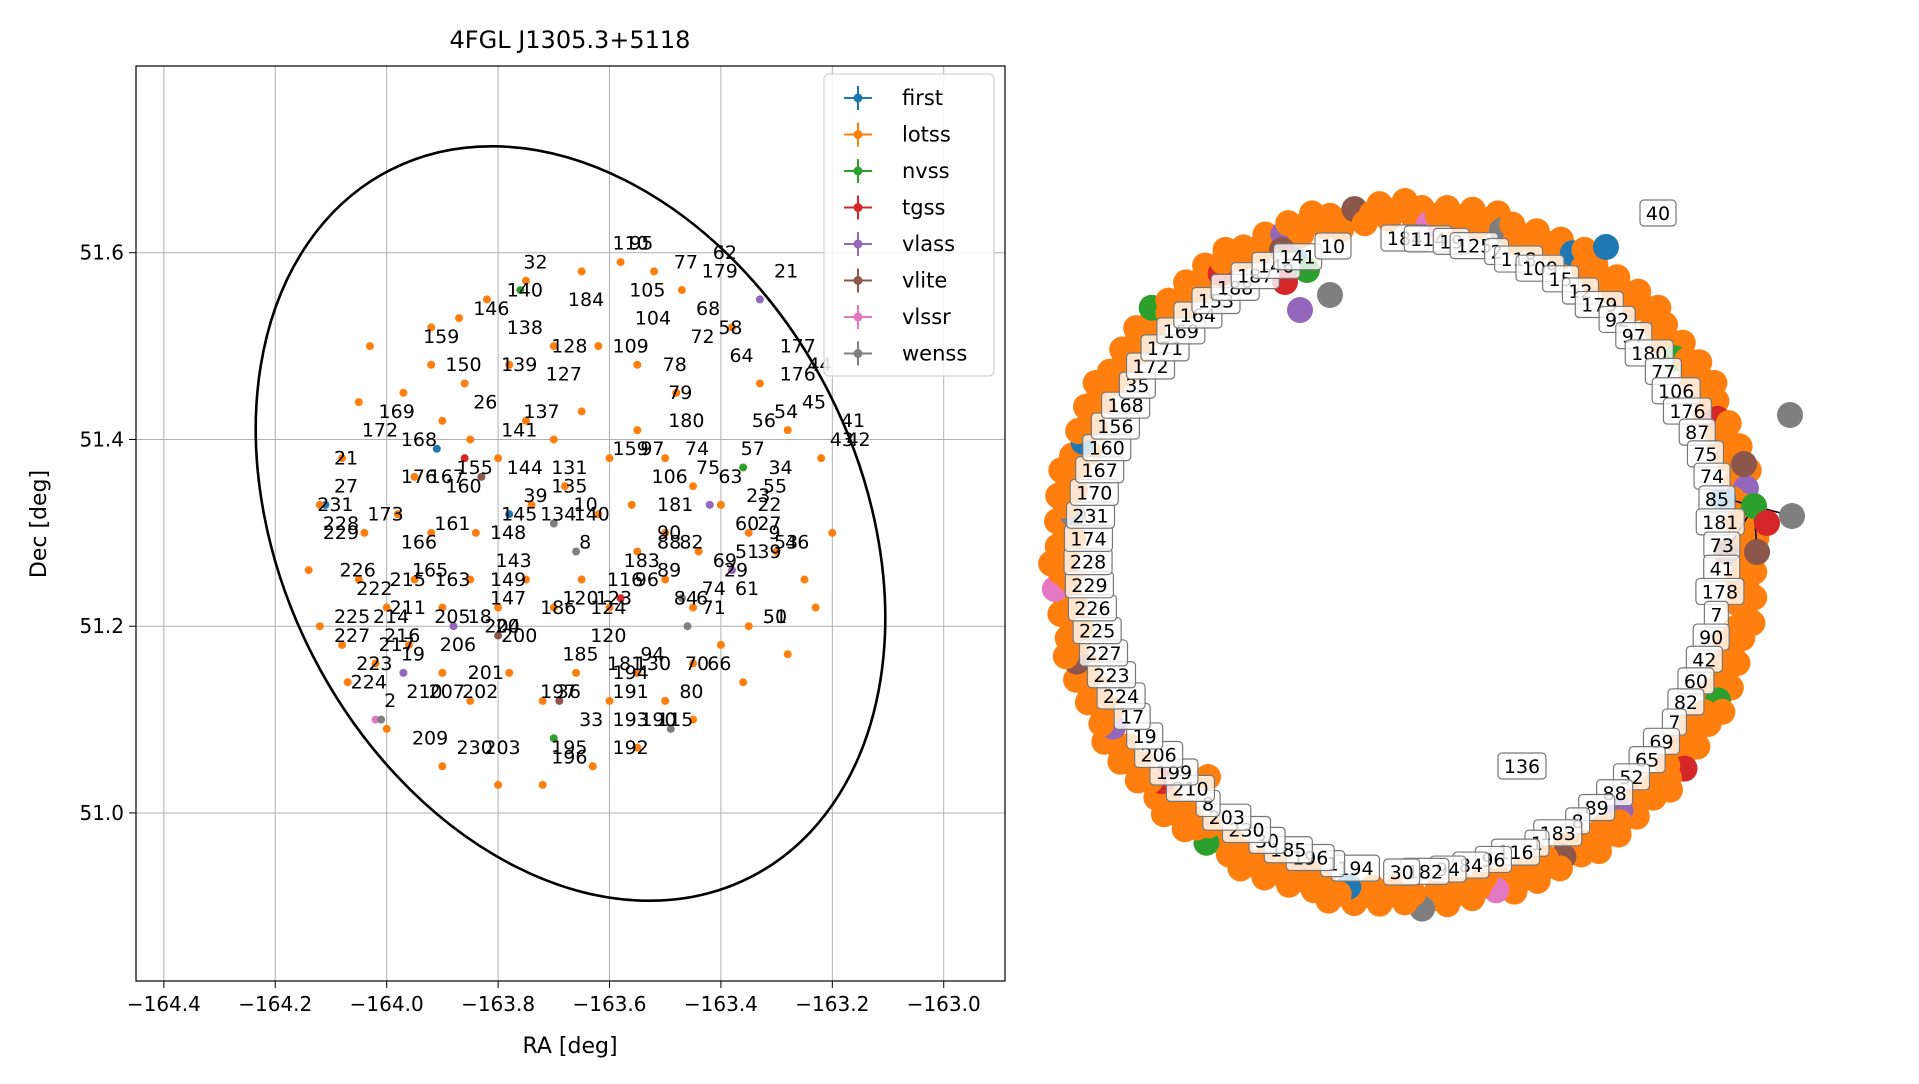 The image size is (1919, 1084). What do you see at coordinates (375, 719) in the screenshot?
I see `point-vlssr` at bounding box center [375, 719].